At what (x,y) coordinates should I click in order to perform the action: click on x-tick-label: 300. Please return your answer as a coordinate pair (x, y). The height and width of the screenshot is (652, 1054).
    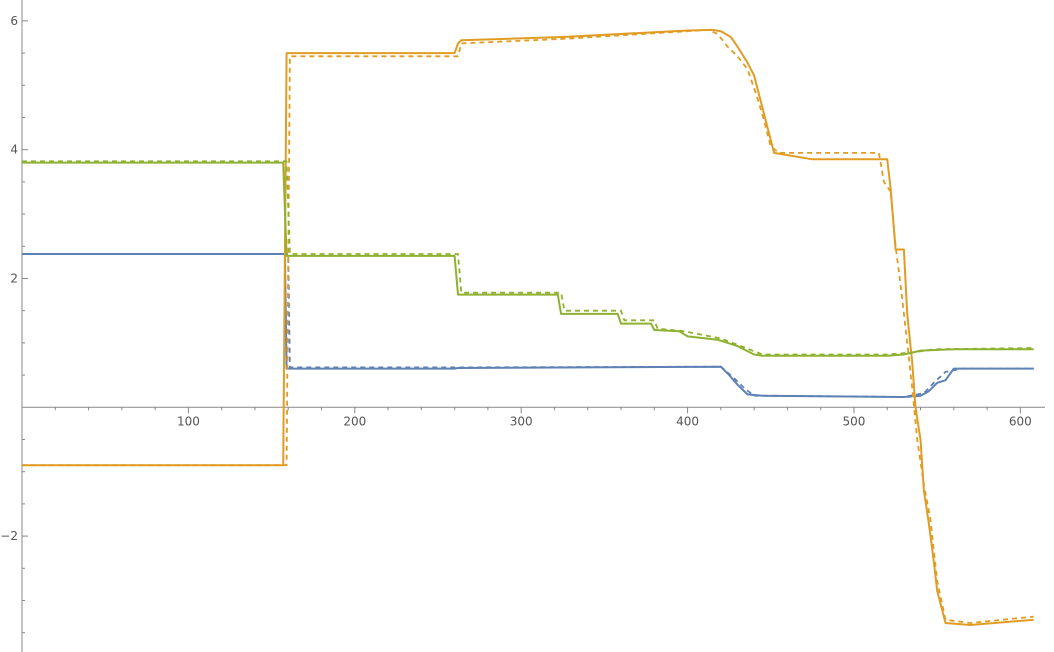
    Looking at the image, I should click on (521, 421).